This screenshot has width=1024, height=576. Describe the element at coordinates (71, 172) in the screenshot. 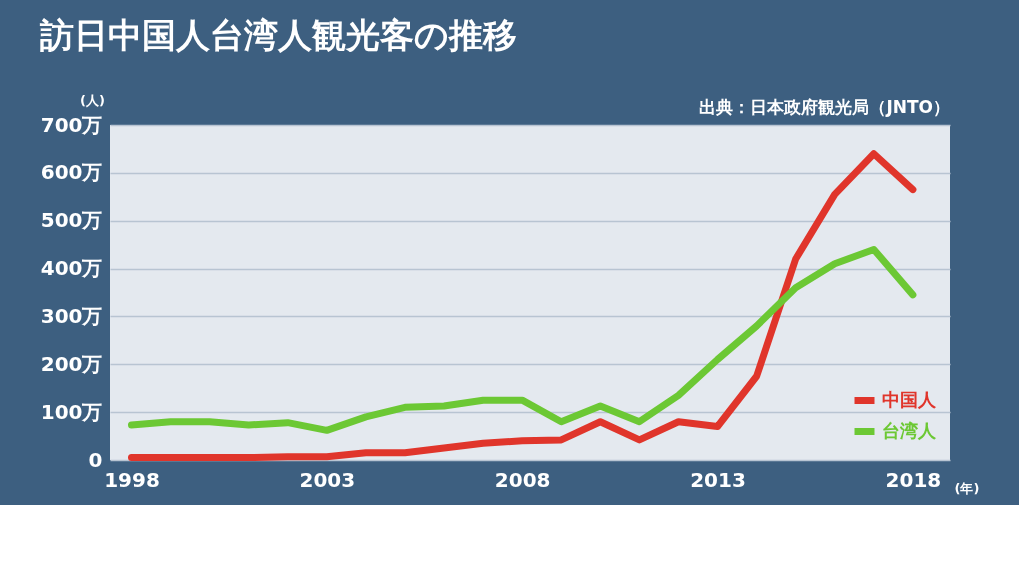

I see `y-tick-label: 600万` at that location.